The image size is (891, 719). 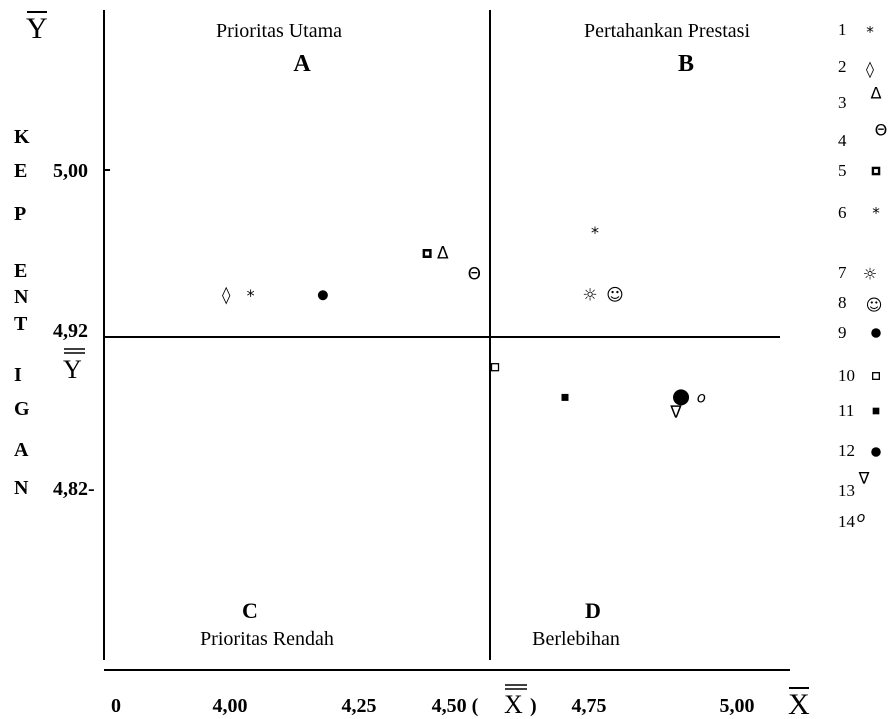 I want to click on legend-symbol: ☼, so click(x=870, y=274).